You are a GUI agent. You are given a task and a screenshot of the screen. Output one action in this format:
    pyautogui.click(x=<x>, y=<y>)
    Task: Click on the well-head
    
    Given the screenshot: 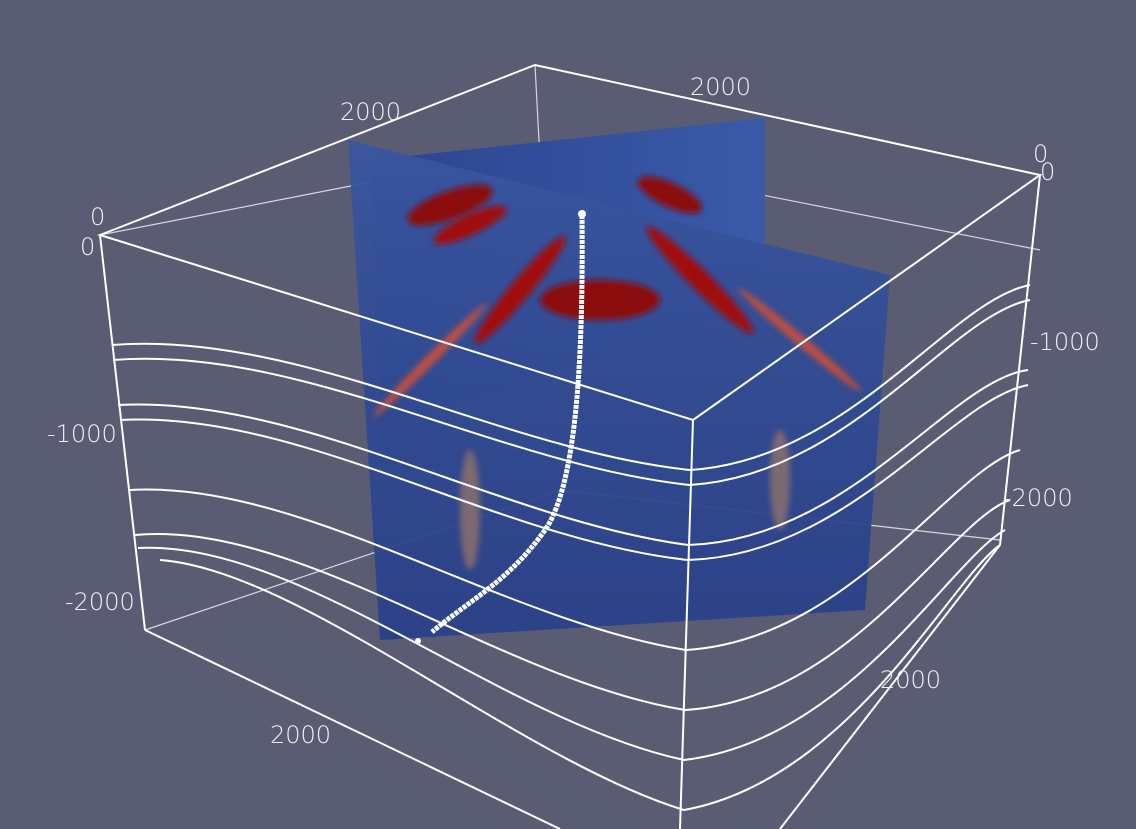 What is the action you would take?
    pyautogui.click(x=582, y=214)
    